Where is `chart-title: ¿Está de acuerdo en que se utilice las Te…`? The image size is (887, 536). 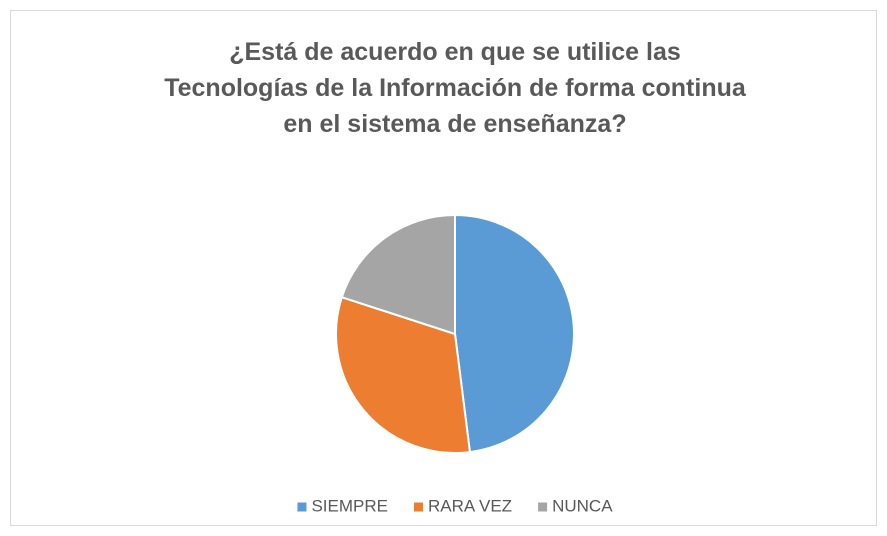
chart-title: ¿Está de acuerdo en que se utilice las Te… is located at coordinates (455, 88).